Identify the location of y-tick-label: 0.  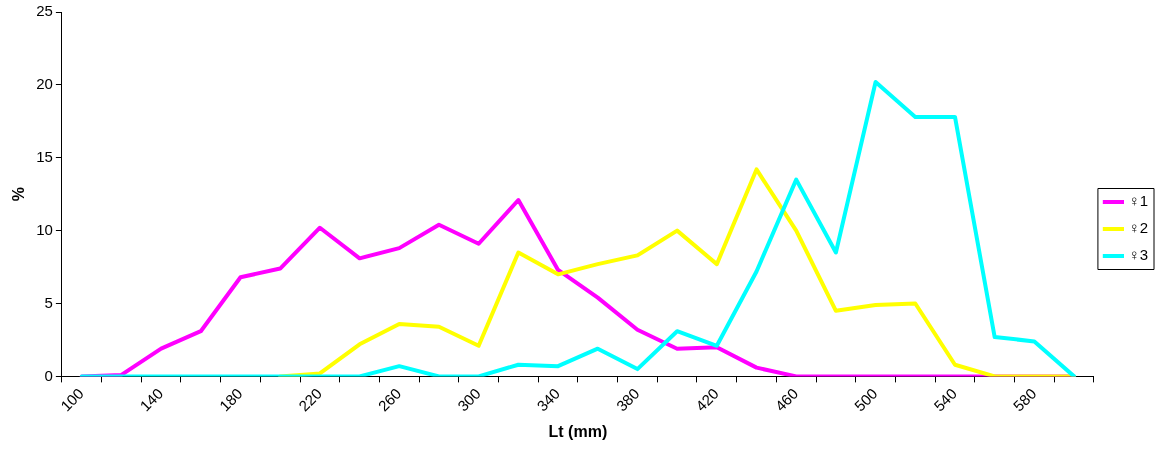
(48, 375).